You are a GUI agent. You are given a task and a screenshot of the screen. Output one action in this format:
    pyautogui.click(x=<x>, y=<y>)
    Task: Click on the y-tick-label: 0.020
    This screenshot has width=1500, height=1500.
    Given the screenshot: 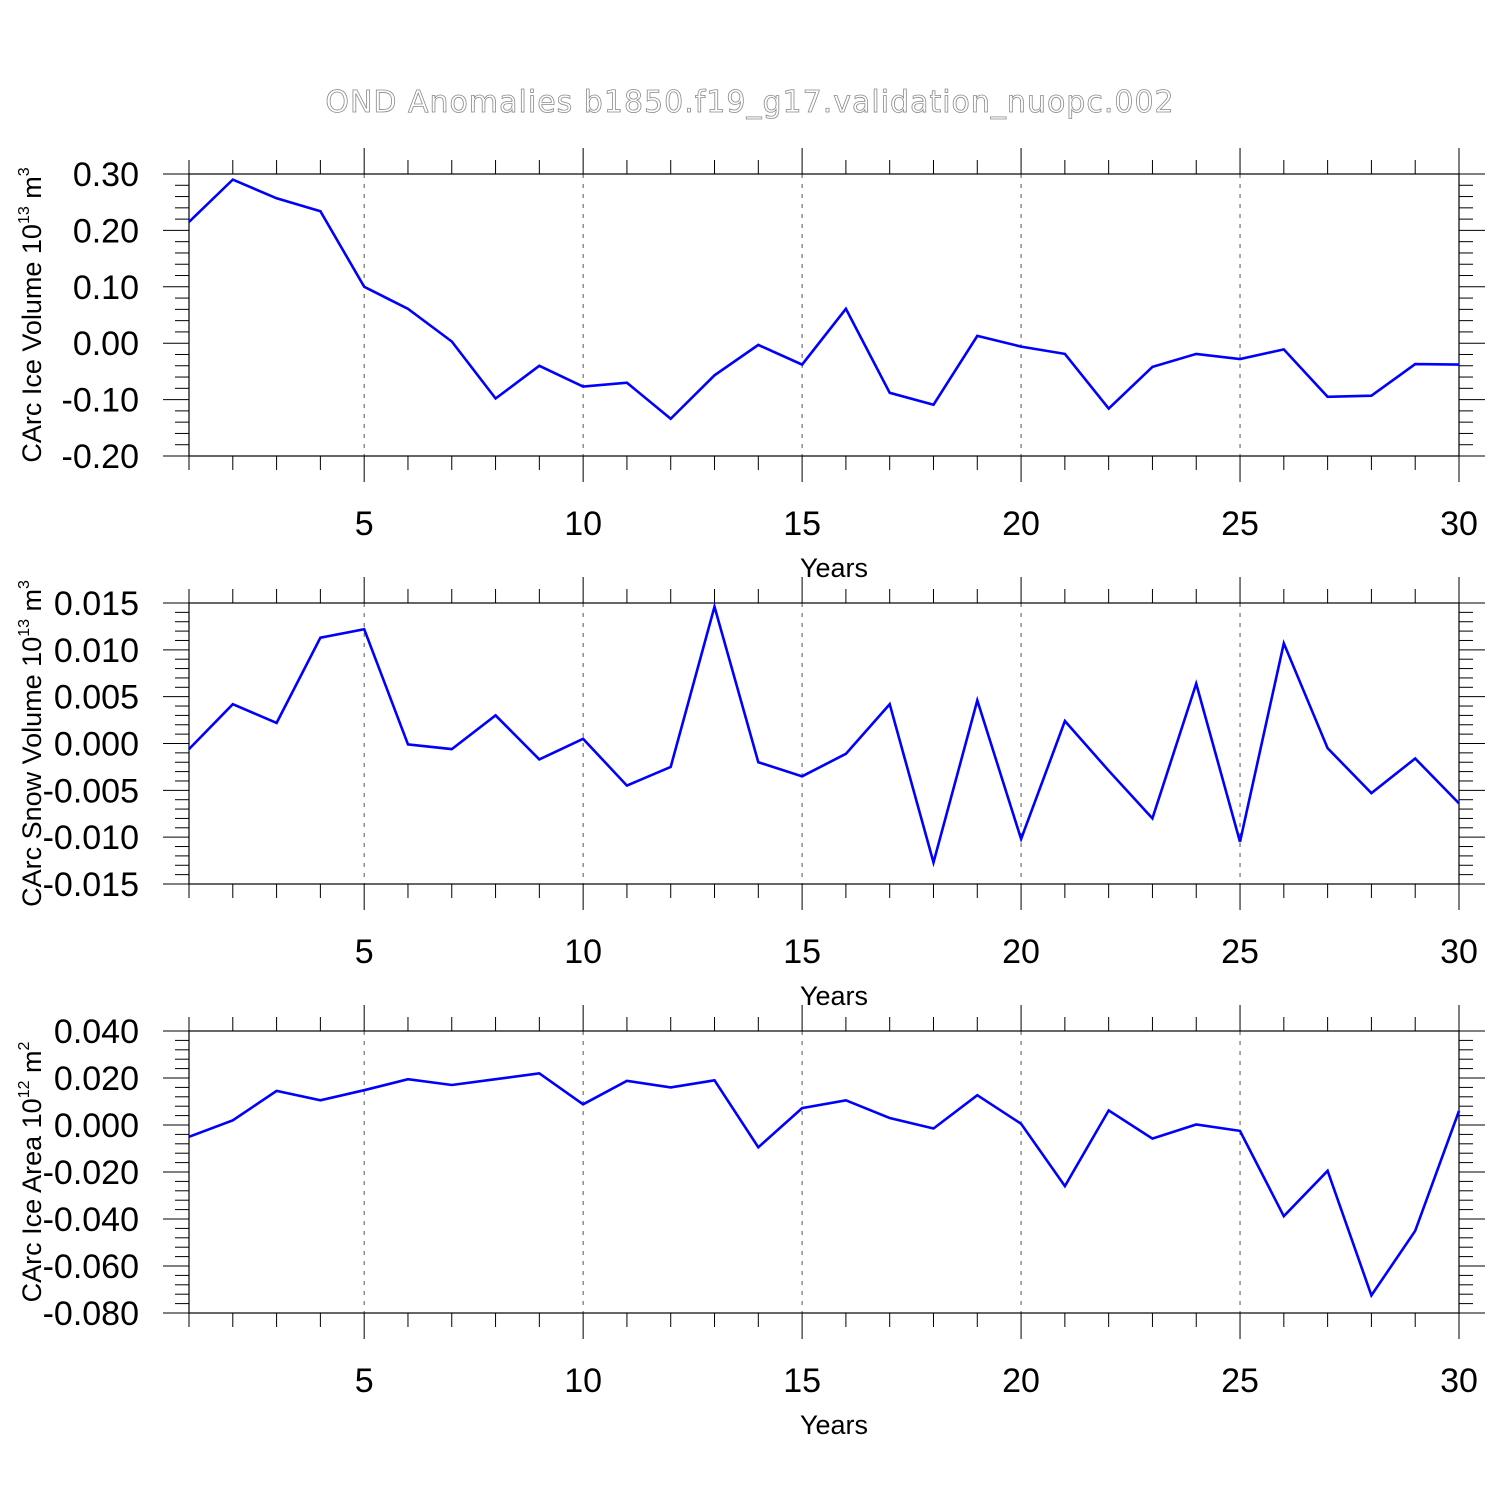 What is the action you would take?
    pyautogui.click(x=96, y=1079)
    